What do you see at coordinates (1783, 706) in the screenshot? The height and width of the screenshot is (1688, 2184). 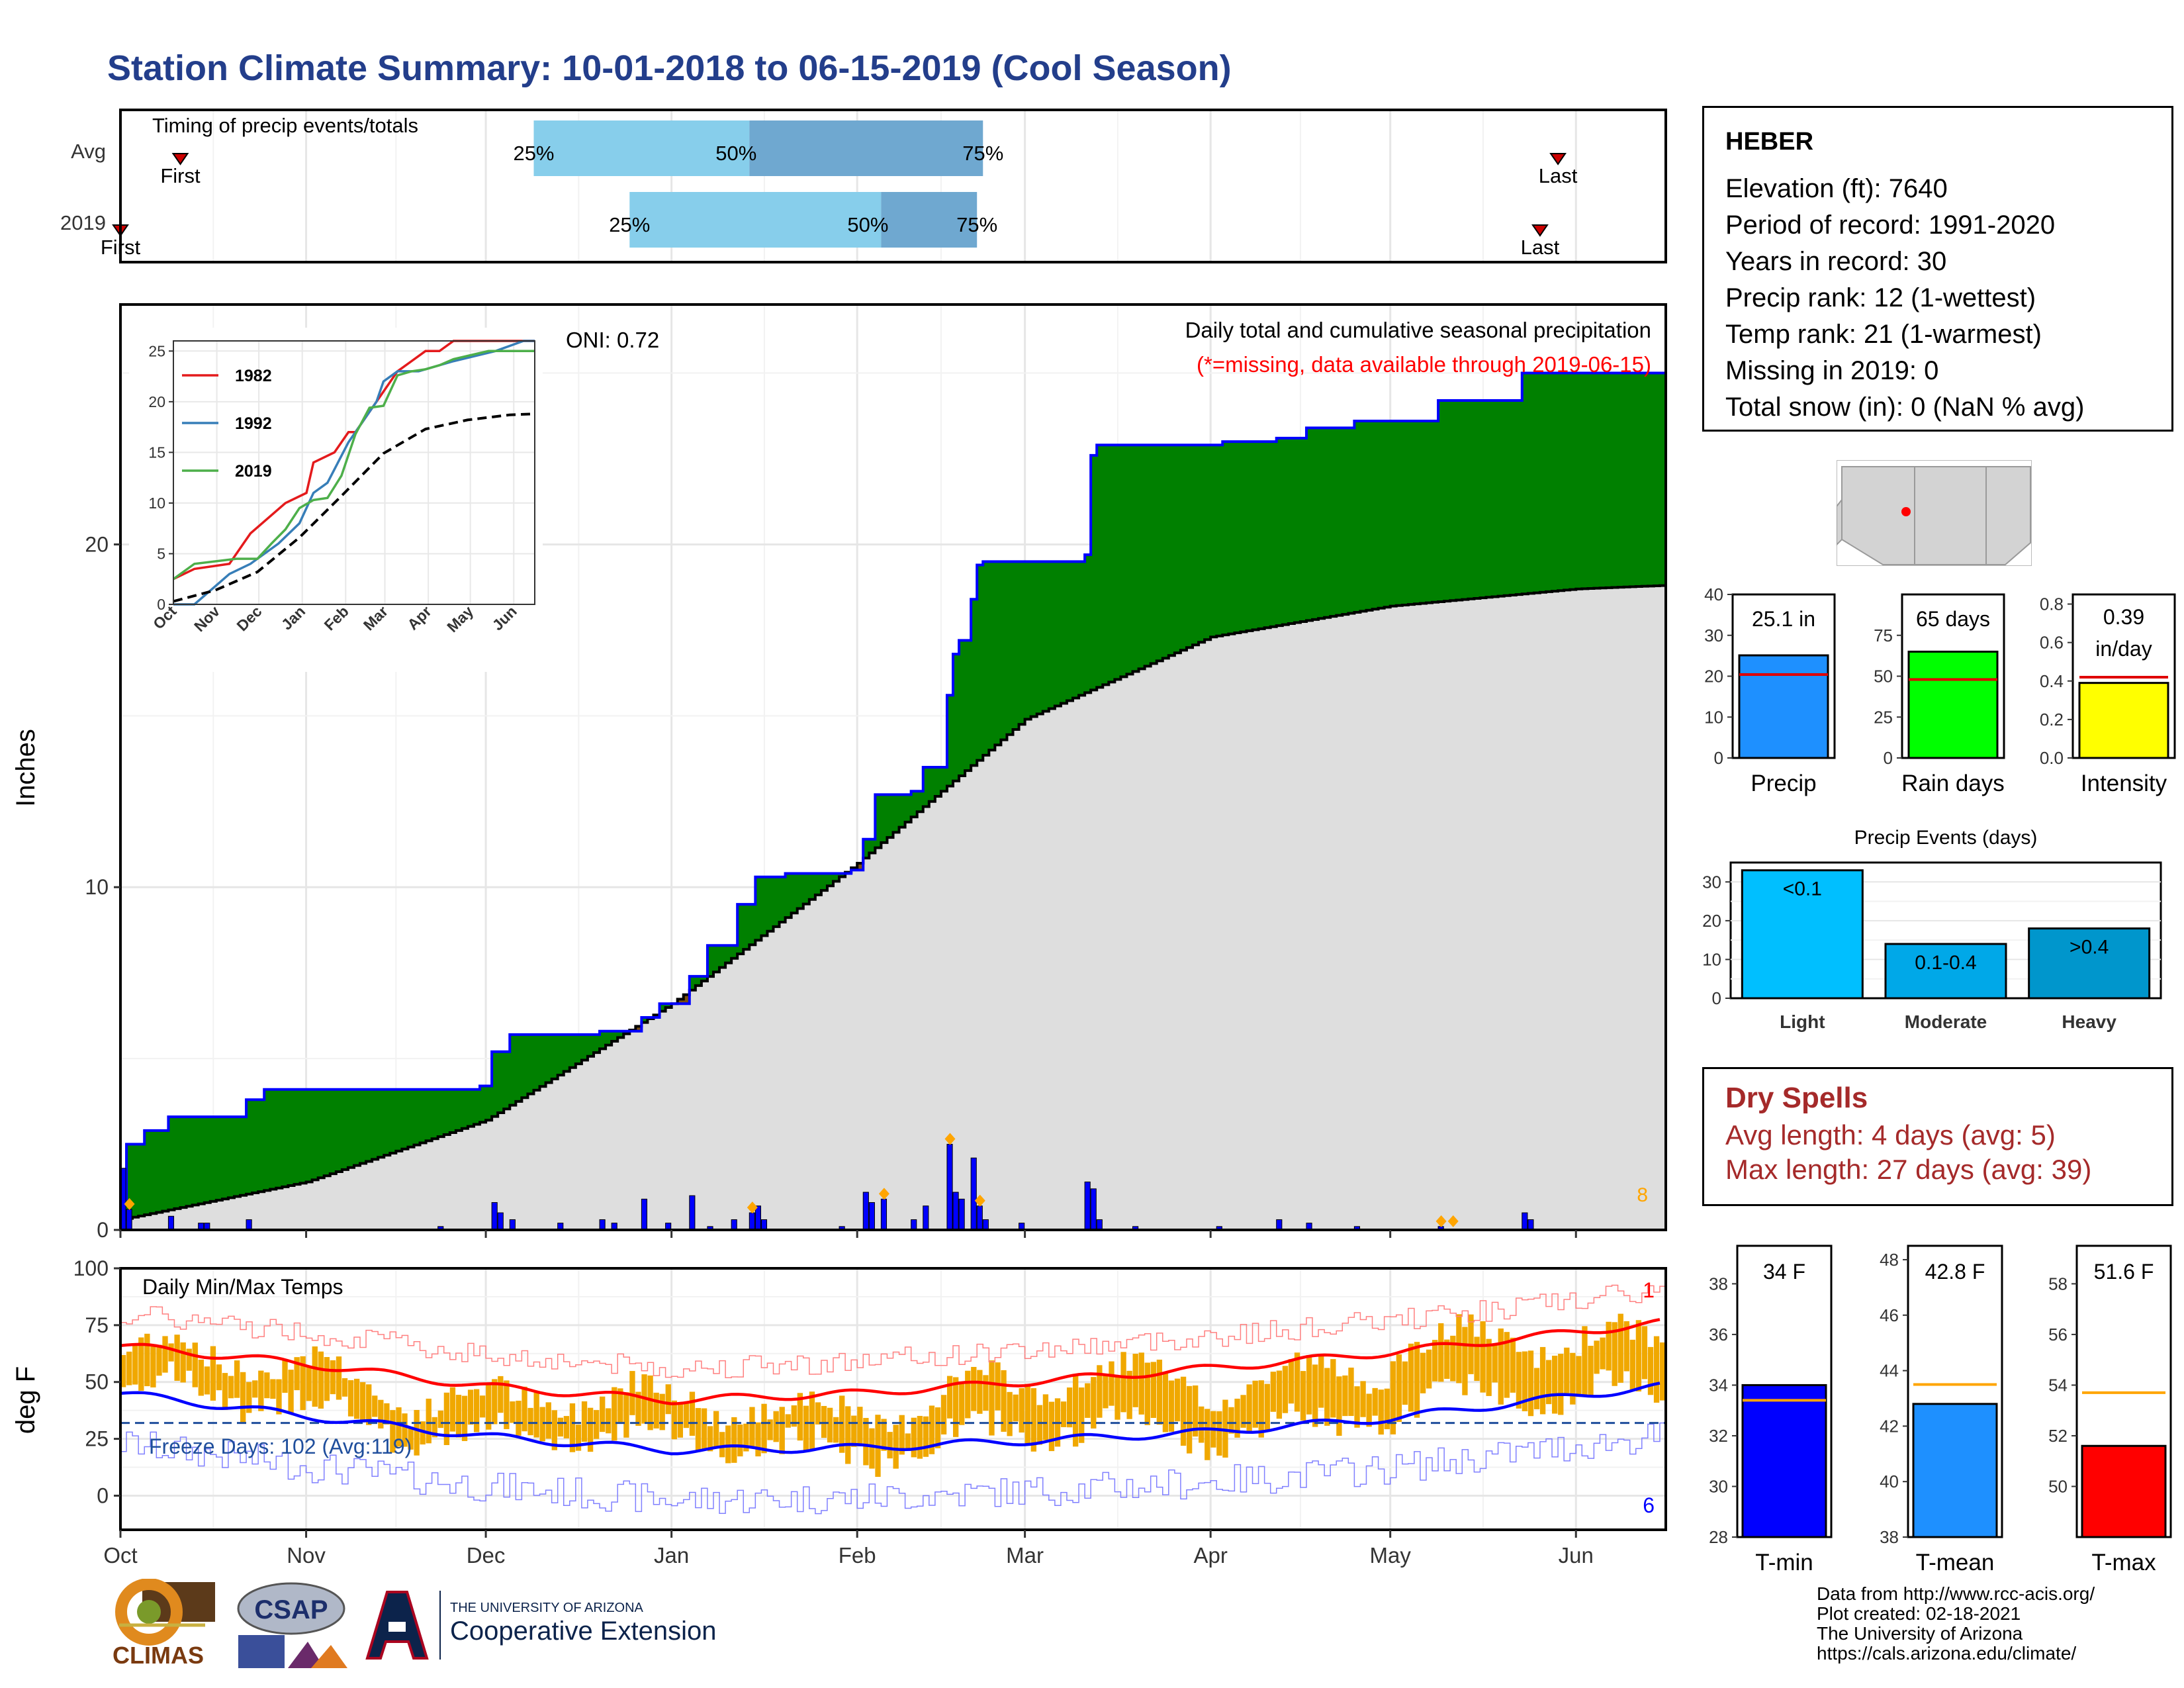 I see `precip_bars-bar` at bounding box center [1783, 706].